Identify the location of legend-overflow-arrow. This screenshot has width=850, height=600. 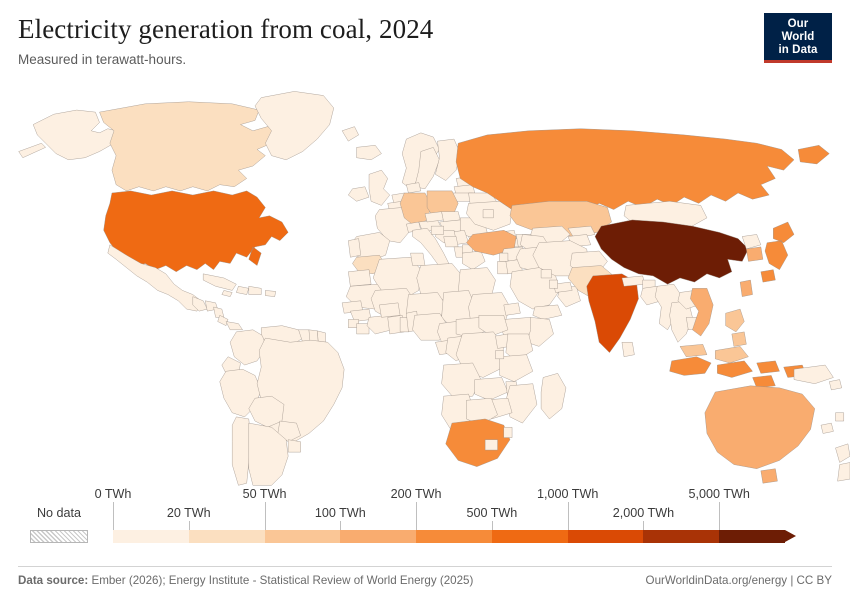
(790, 536).